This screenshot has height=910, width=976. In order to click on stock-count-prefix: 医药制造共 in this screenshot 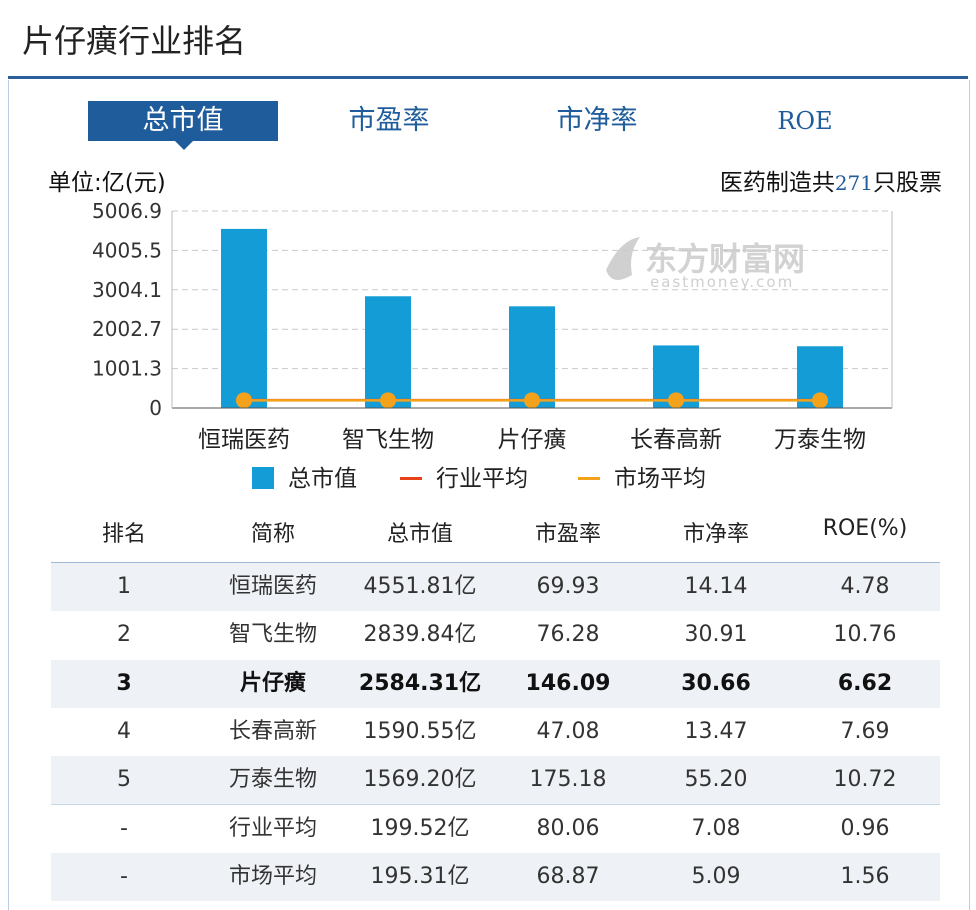, I will do `click(777, 183)`.